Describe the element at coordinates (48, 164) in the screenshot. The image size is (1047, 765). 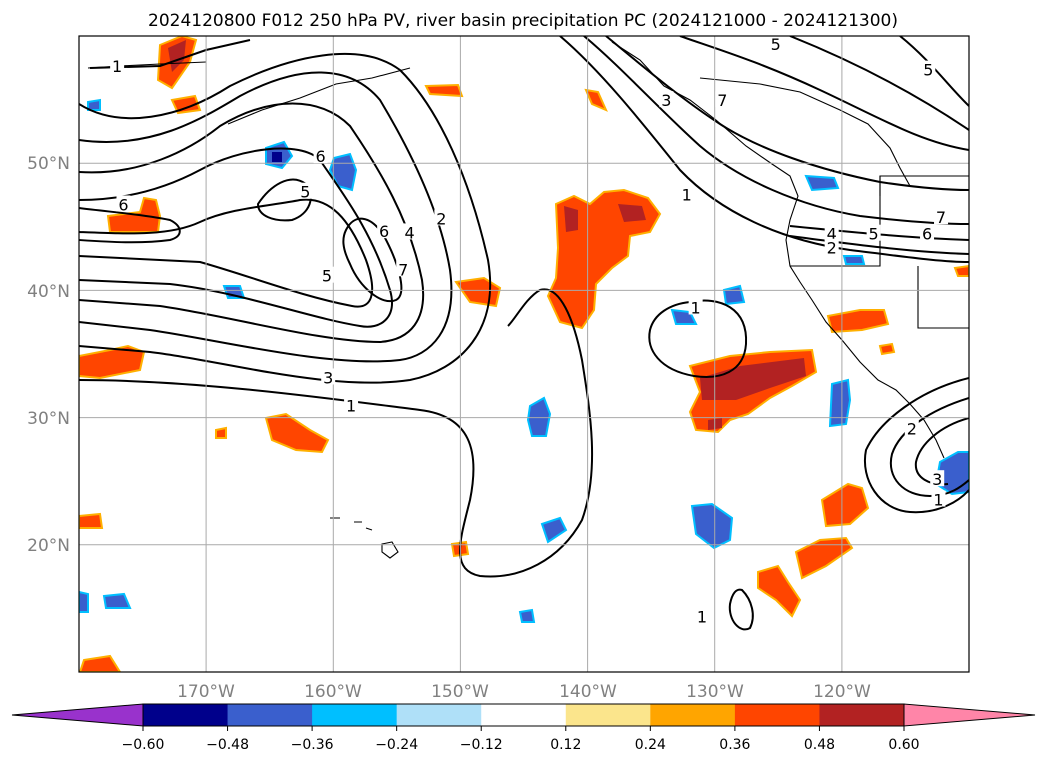
I see `lat-tick-label: 50°N` at that location.